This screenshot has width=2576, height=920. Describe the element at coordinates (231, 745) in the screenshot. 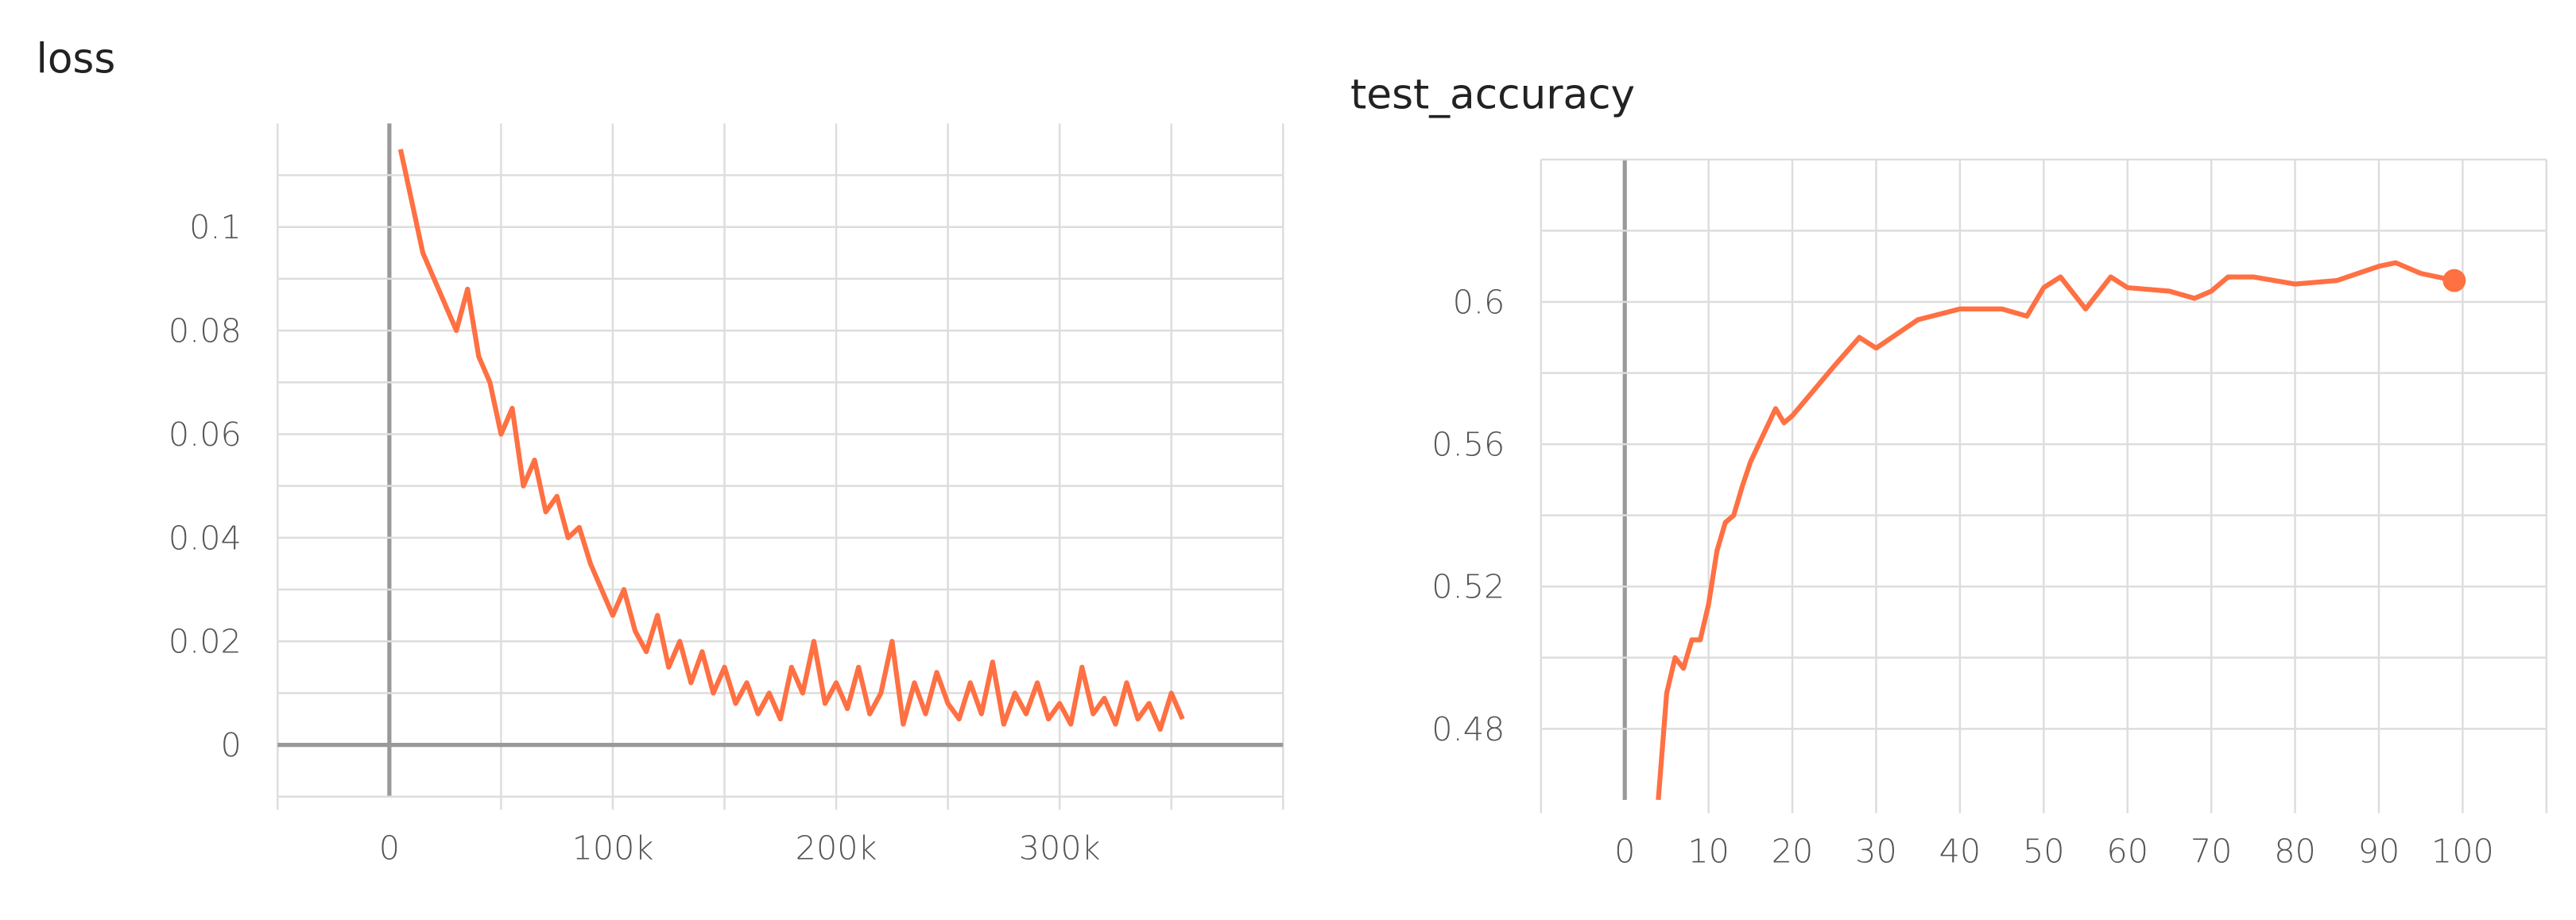

I see `y-tick-label: 0` at that location.